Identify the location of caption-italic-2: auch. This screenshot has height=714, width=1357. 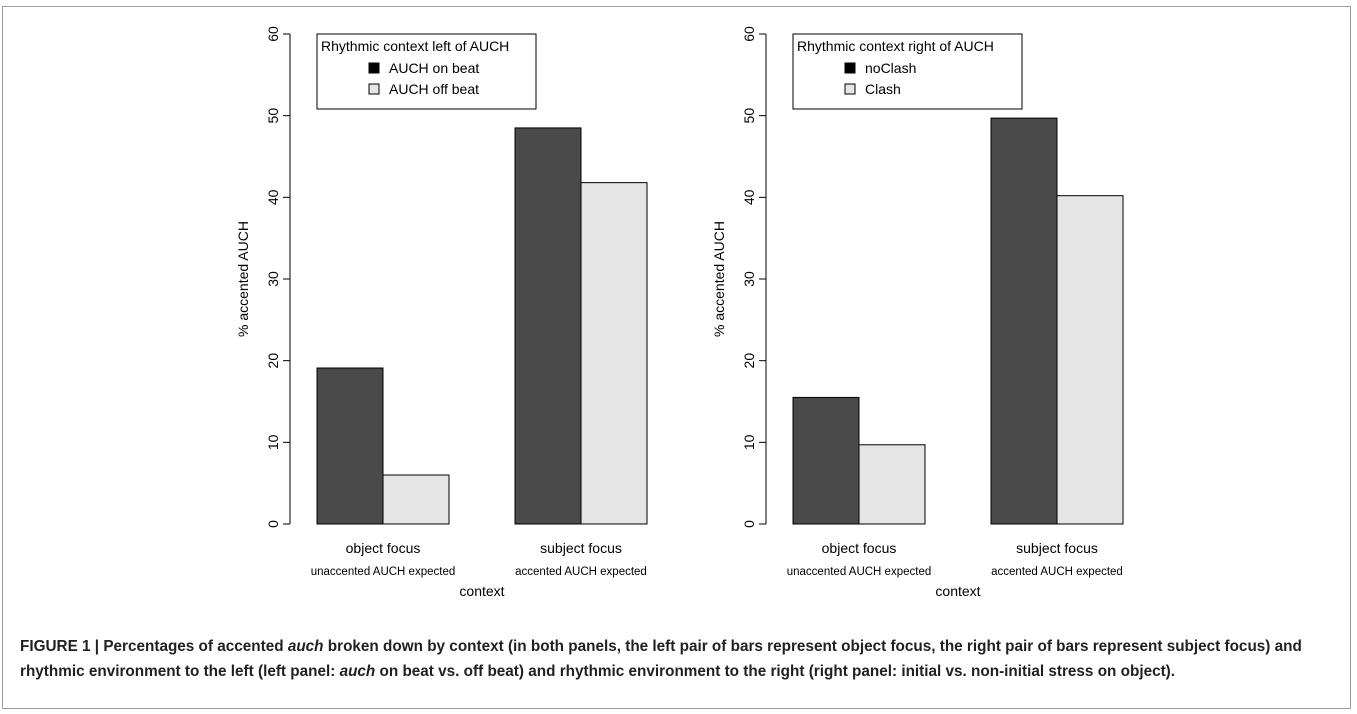
(357, 671).